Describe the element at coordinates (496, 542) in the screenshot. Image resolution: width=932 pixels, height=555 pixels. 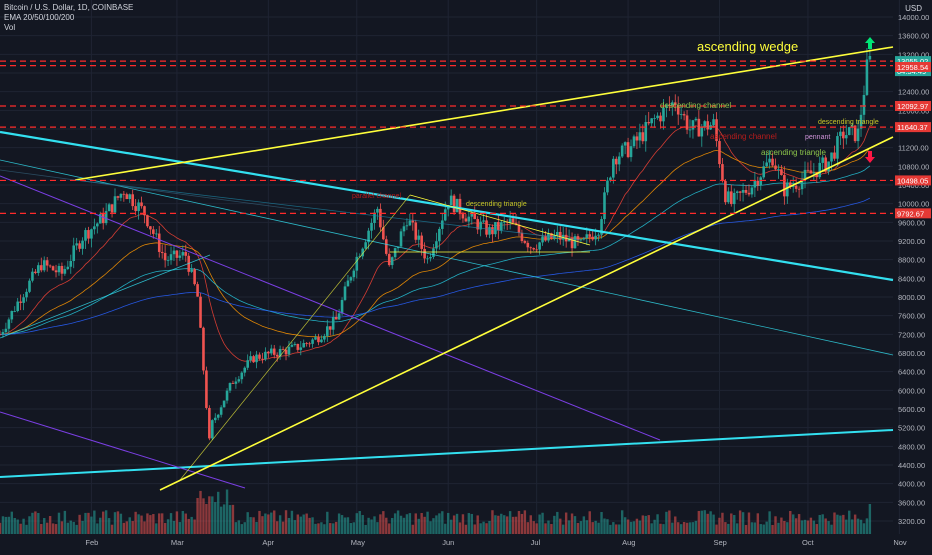
I see `time-axis: Feb Mar Apr May Jun Jul Aug Sep Oct Nov` at that location.